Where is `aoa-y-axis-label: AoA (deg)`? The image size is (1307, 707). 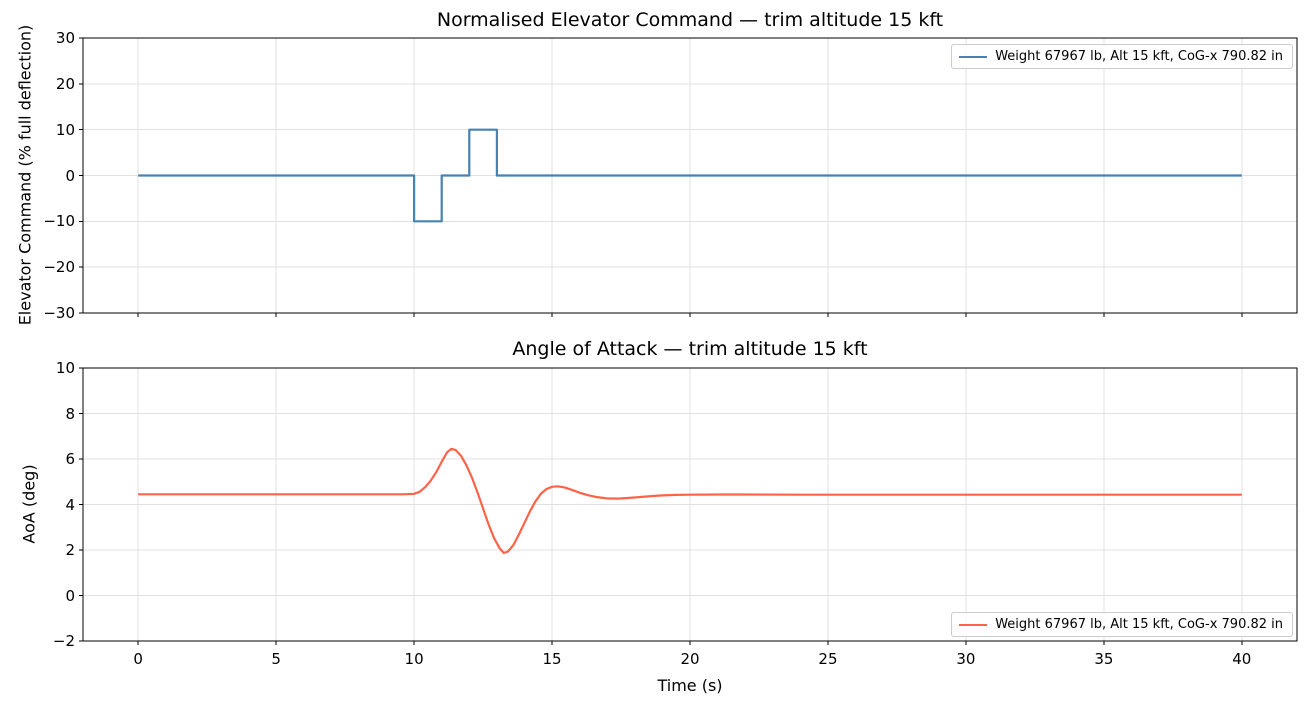 aoa-y-axis-label: AoA (deg) is located at coordinates (29, 504).